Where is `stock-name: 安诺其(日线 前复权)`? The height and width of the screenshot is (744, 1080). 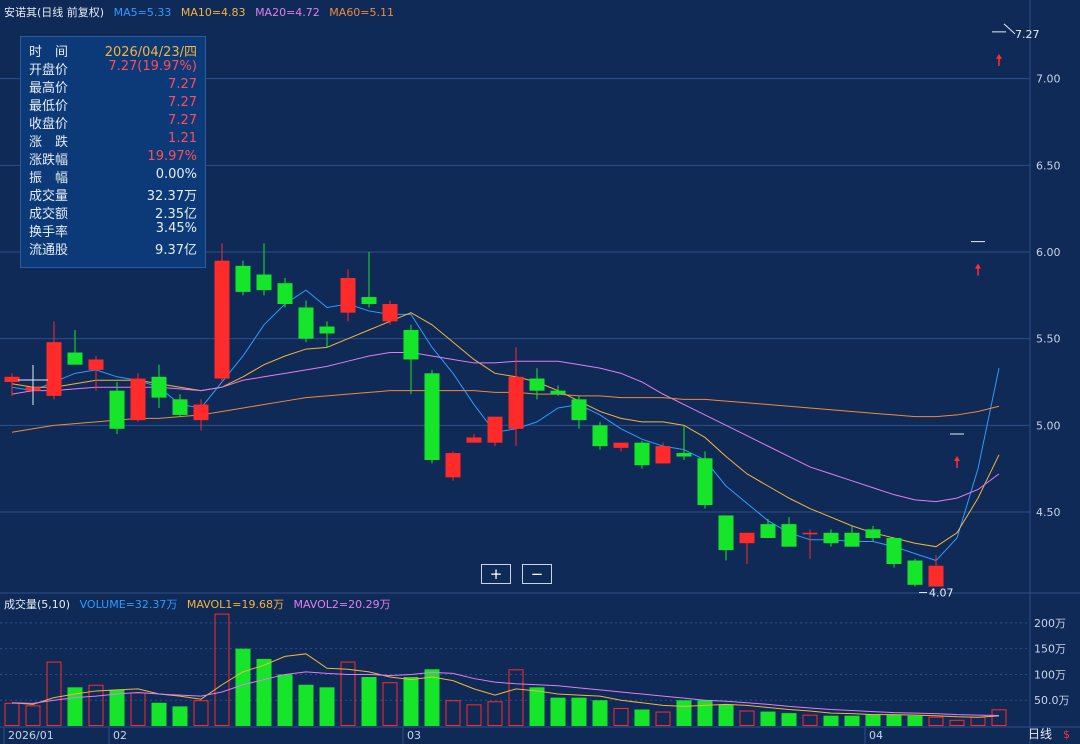
stock-name: 安诺其(日线 前复权) is located at coordinates (54, 12).